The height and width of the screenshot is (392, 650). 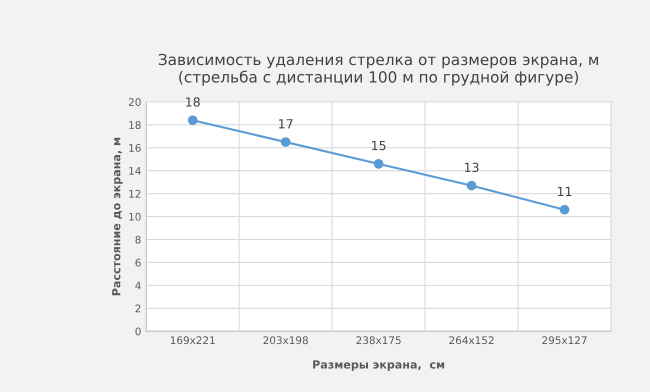 I want to click on y-tick-label: 20, so click(x=134, y=102).